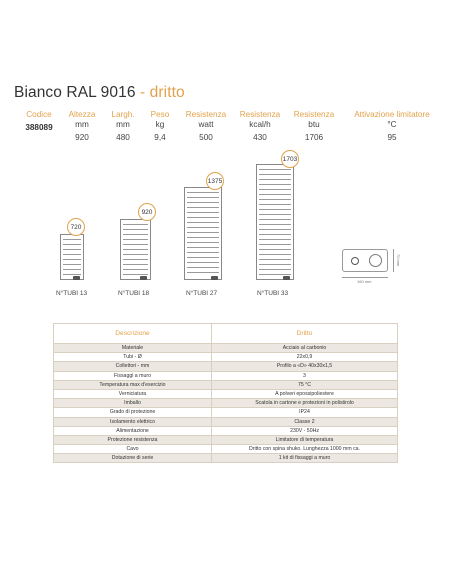  I want to click on spec-head: Codice, so click(39, 114).